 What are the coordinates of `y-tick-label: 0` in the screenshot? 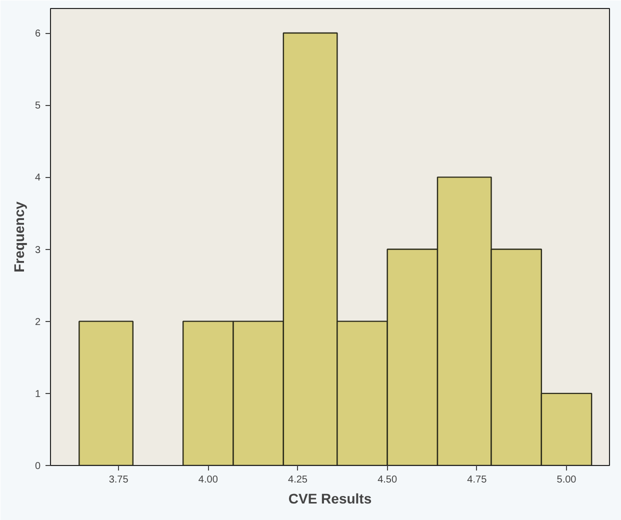 It's located at (37, 466).